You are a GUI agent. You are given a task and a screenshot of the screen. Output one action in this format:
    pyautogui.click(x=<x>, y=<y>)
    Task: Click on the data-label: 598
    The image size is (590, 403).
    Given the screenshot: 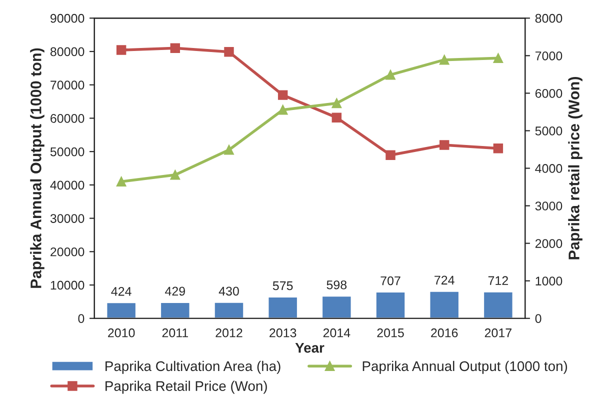 What is the action you would take?
    pyautogui.click(x=336, y=285)
    